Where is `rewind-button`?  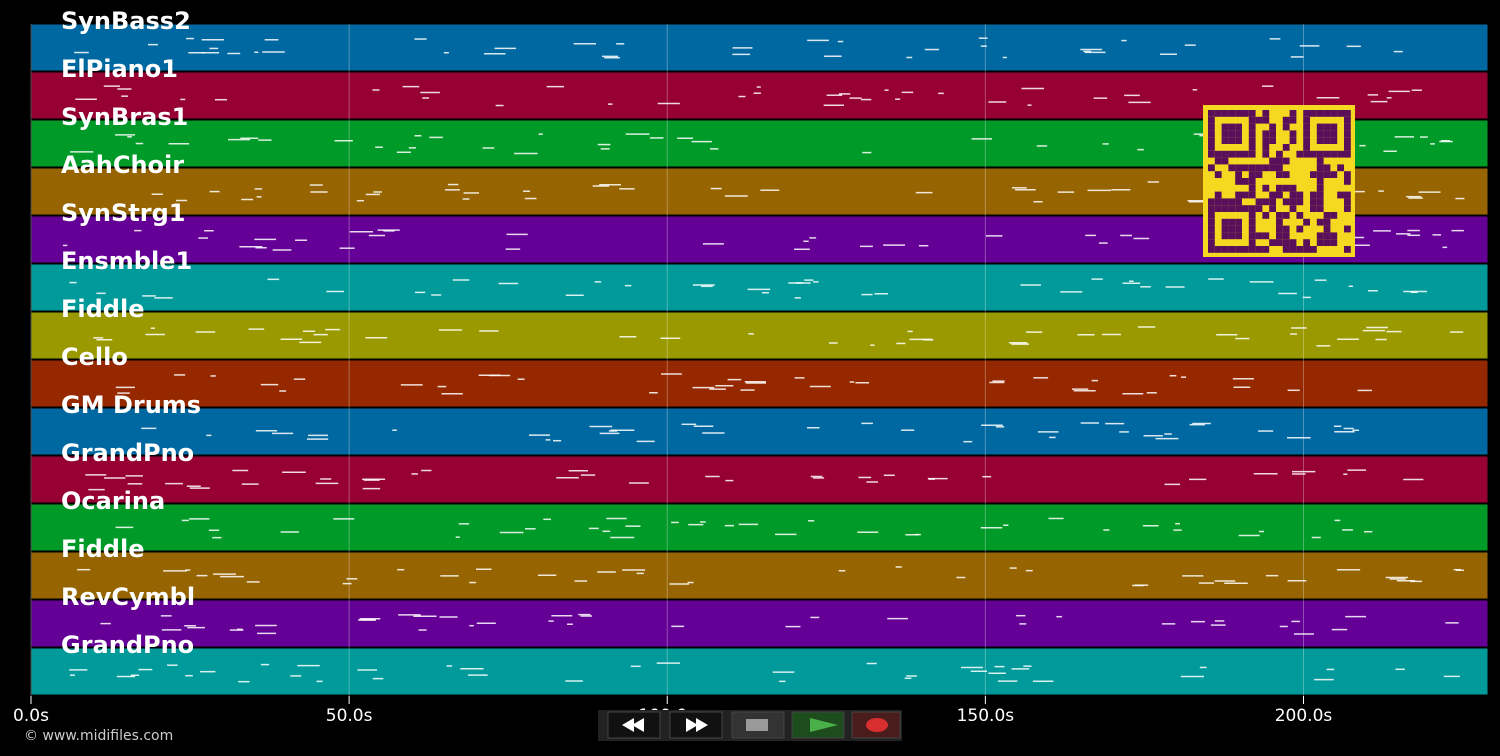
rewind-button is located at coordinates (634, 725).